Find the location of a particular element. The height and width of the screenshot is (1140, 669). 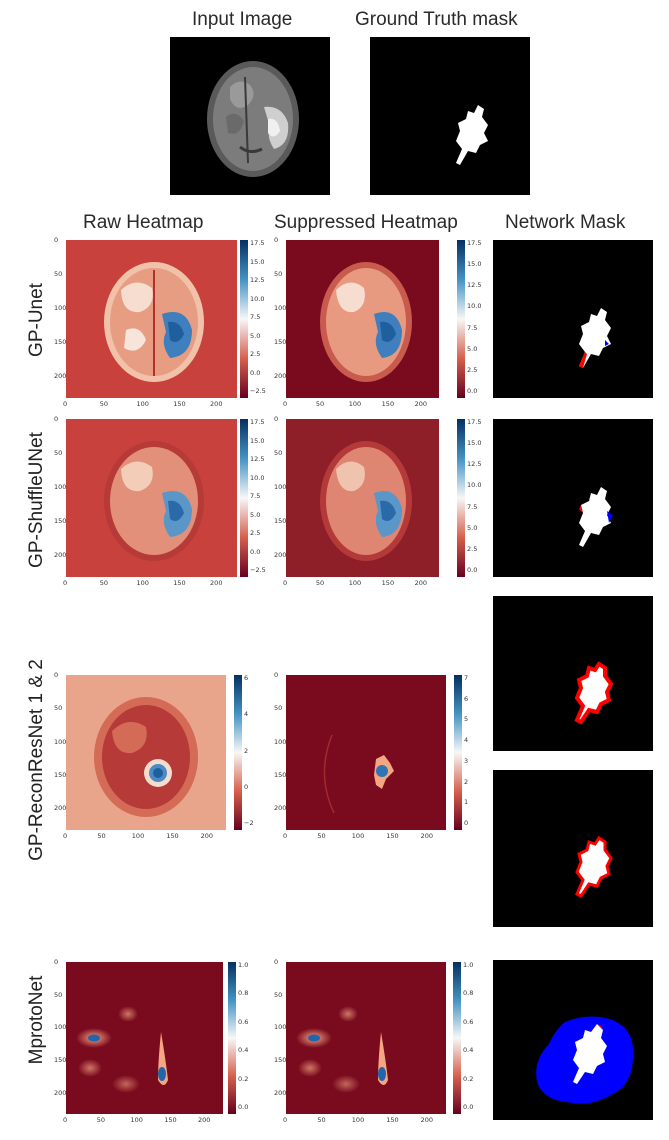

gp-unet-sup-xtick: 100 is located at coordinates (355, 404).